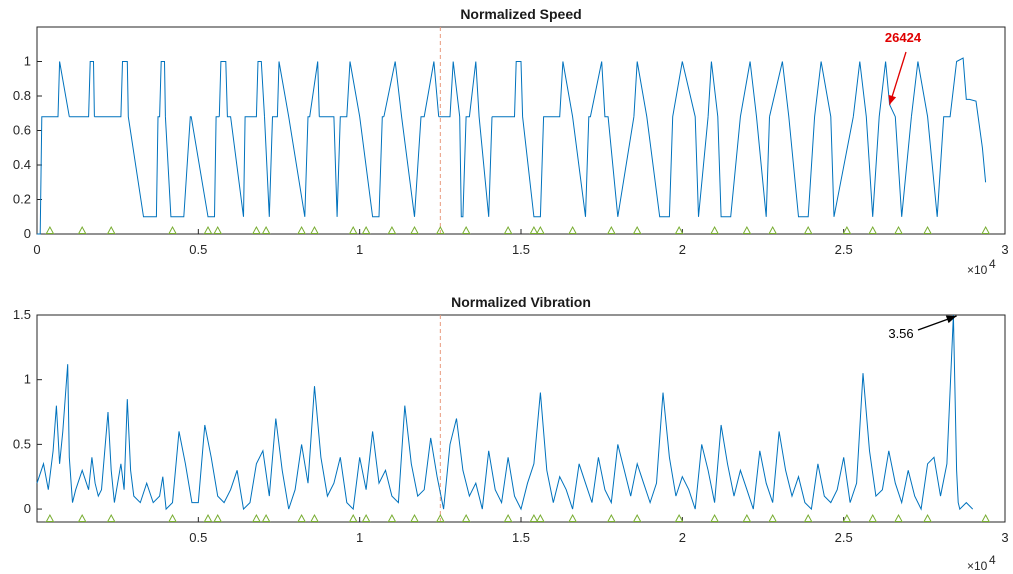 The image size is (1013, 574). What do you see at coordinates (36, 249) in the screenshot?
I see `speed-x-tick-label: 0` at bounding box center [36, 249].